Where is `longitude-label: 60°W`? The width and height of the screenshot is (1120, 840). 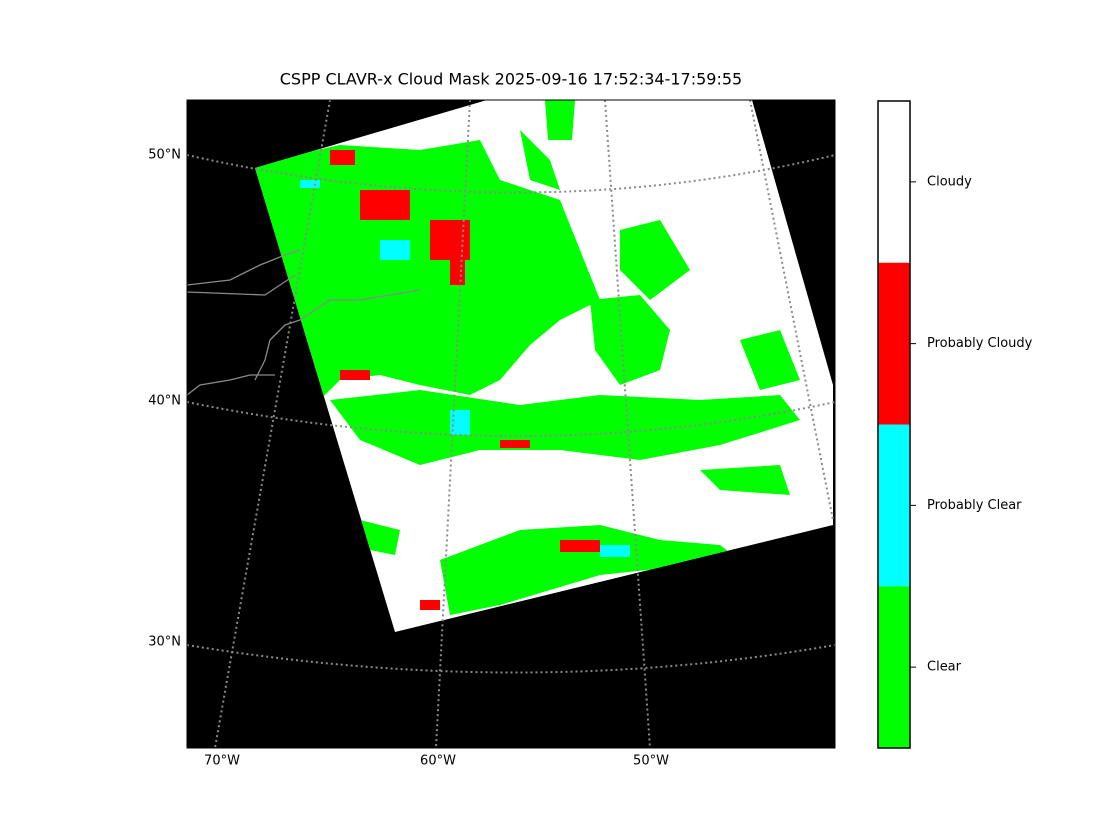 longitude-label: 60°W is located at coordinates (438, 761).